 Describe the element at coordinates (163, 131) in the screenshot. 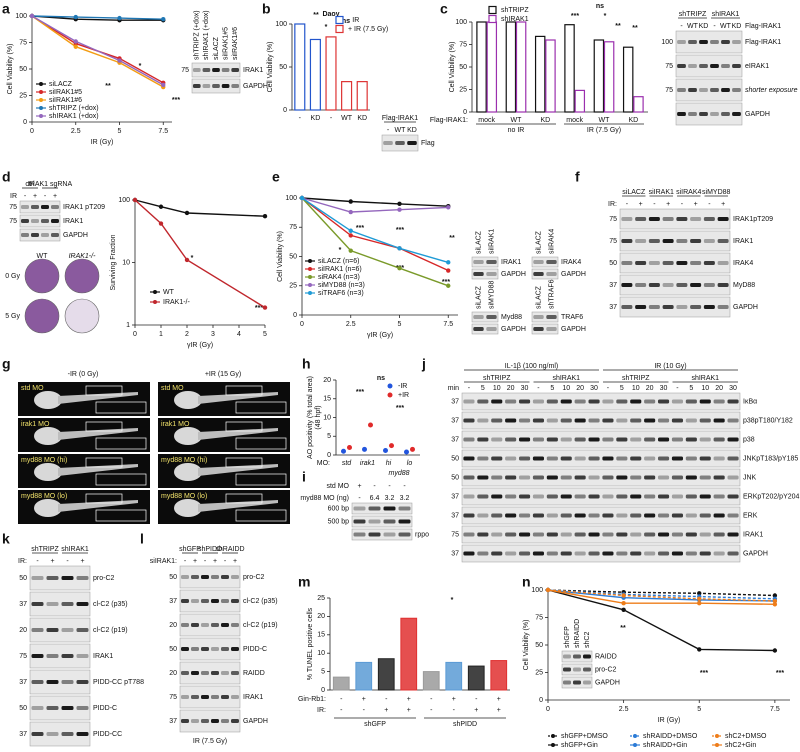

I see `x-tick-label: 7.5` at that location.